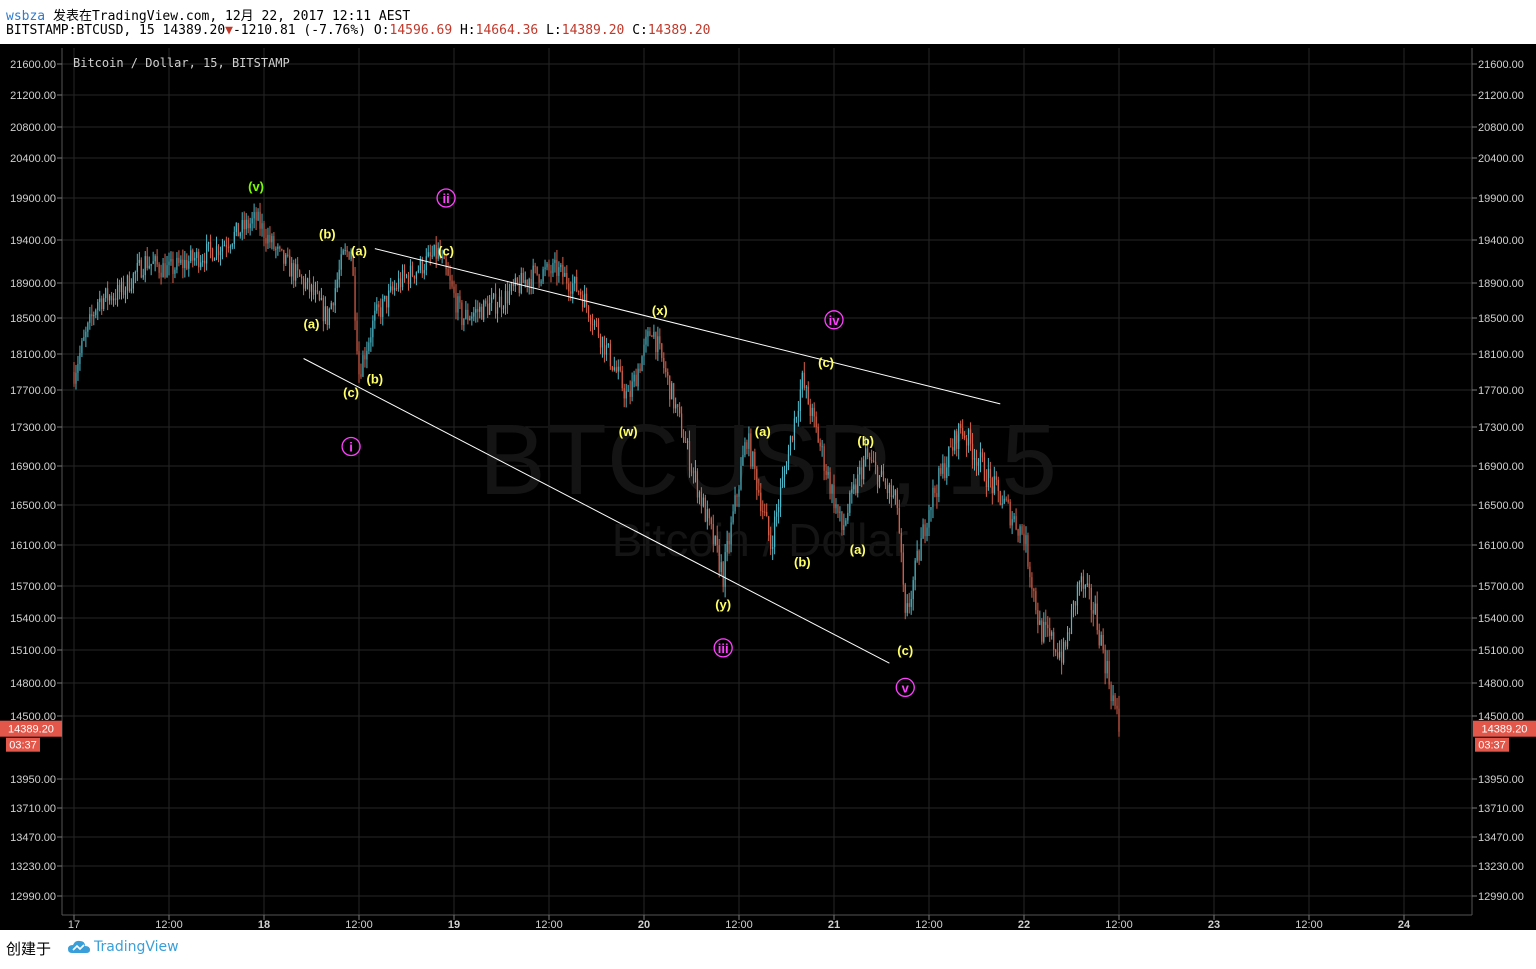 Image resolution: width=1536 pixels, height=969 pixels. I want to click on wave-label: i, so click(351, 447).